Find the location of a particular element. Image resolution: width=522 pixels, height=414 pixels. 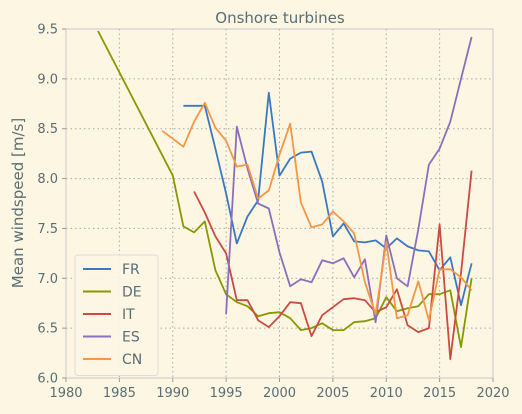

chart-title: Onshore turbines is located at coordinates (280, 18).